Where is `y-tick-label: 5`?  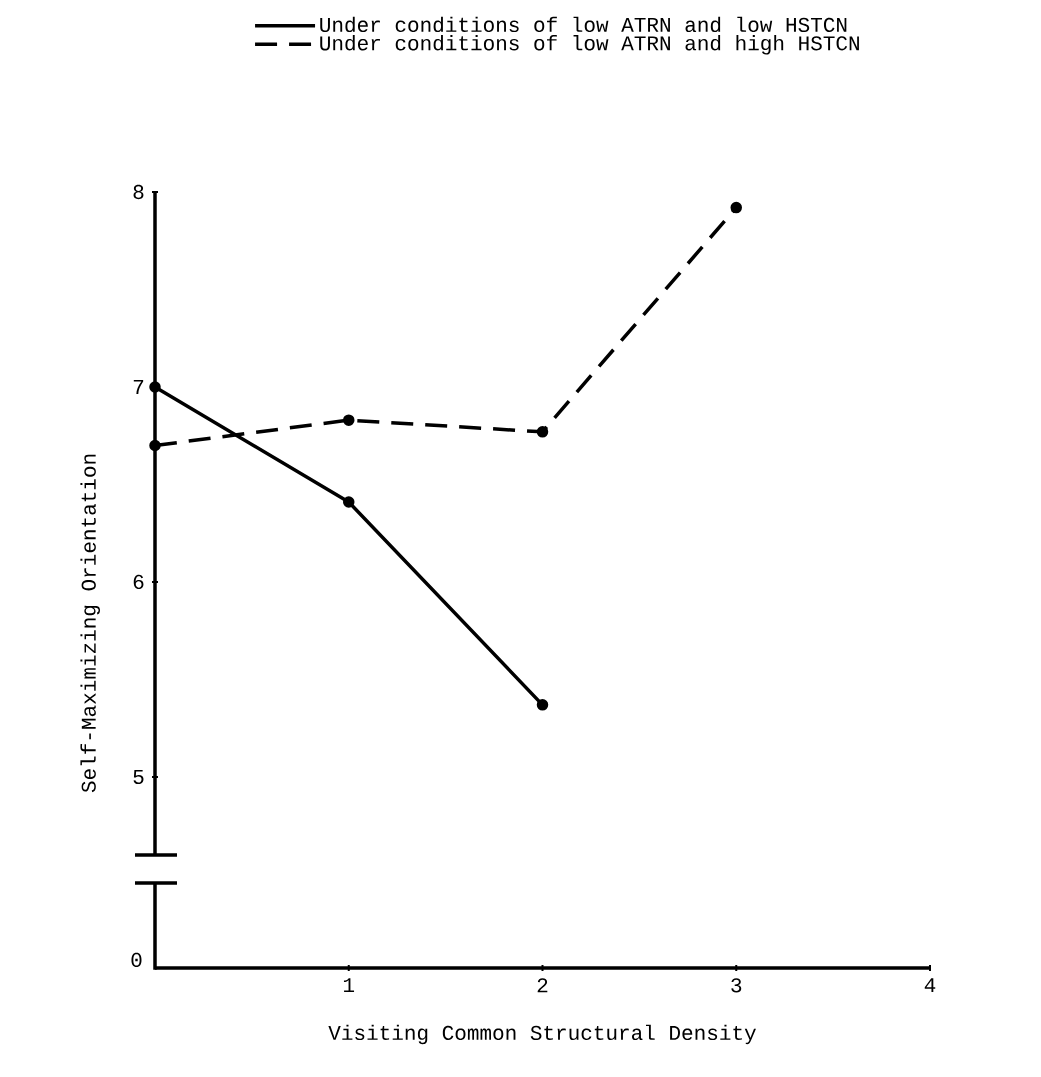
y-tick-label: 5 is located at coordinates (138, 777).